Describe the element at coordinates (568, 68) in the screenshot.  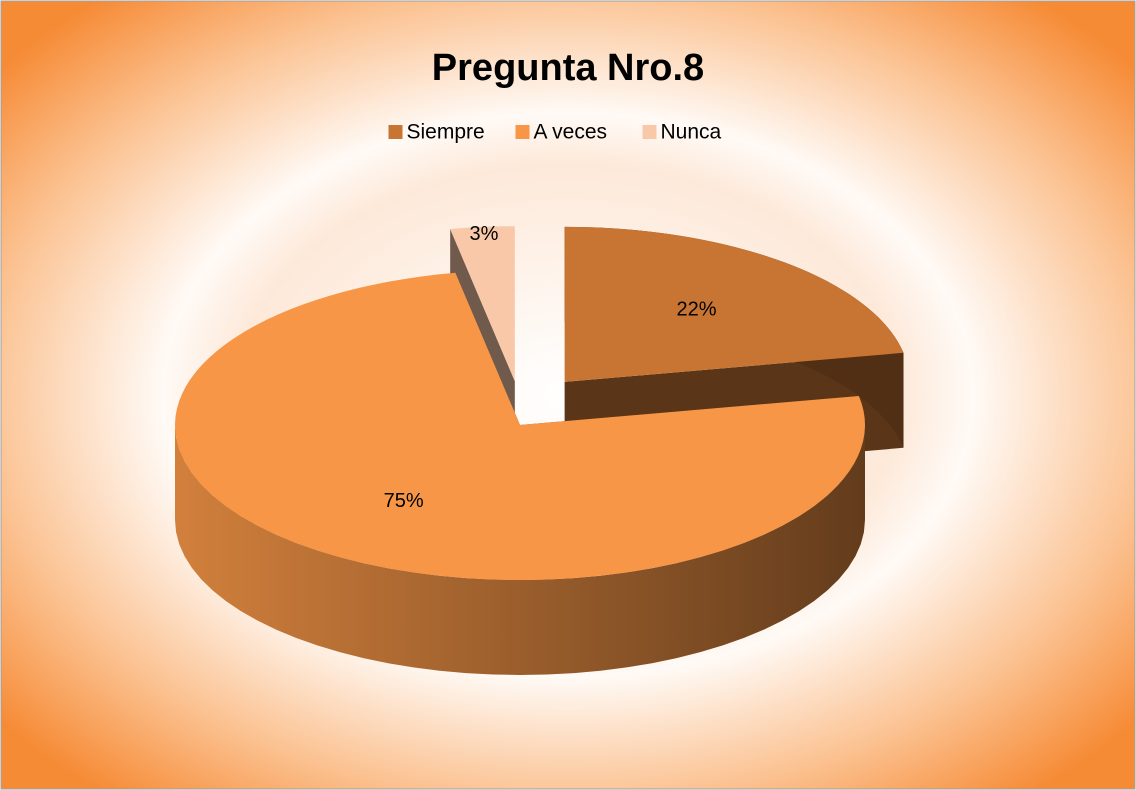
I see `chart-title: Pregunta Nro.8` at that location.